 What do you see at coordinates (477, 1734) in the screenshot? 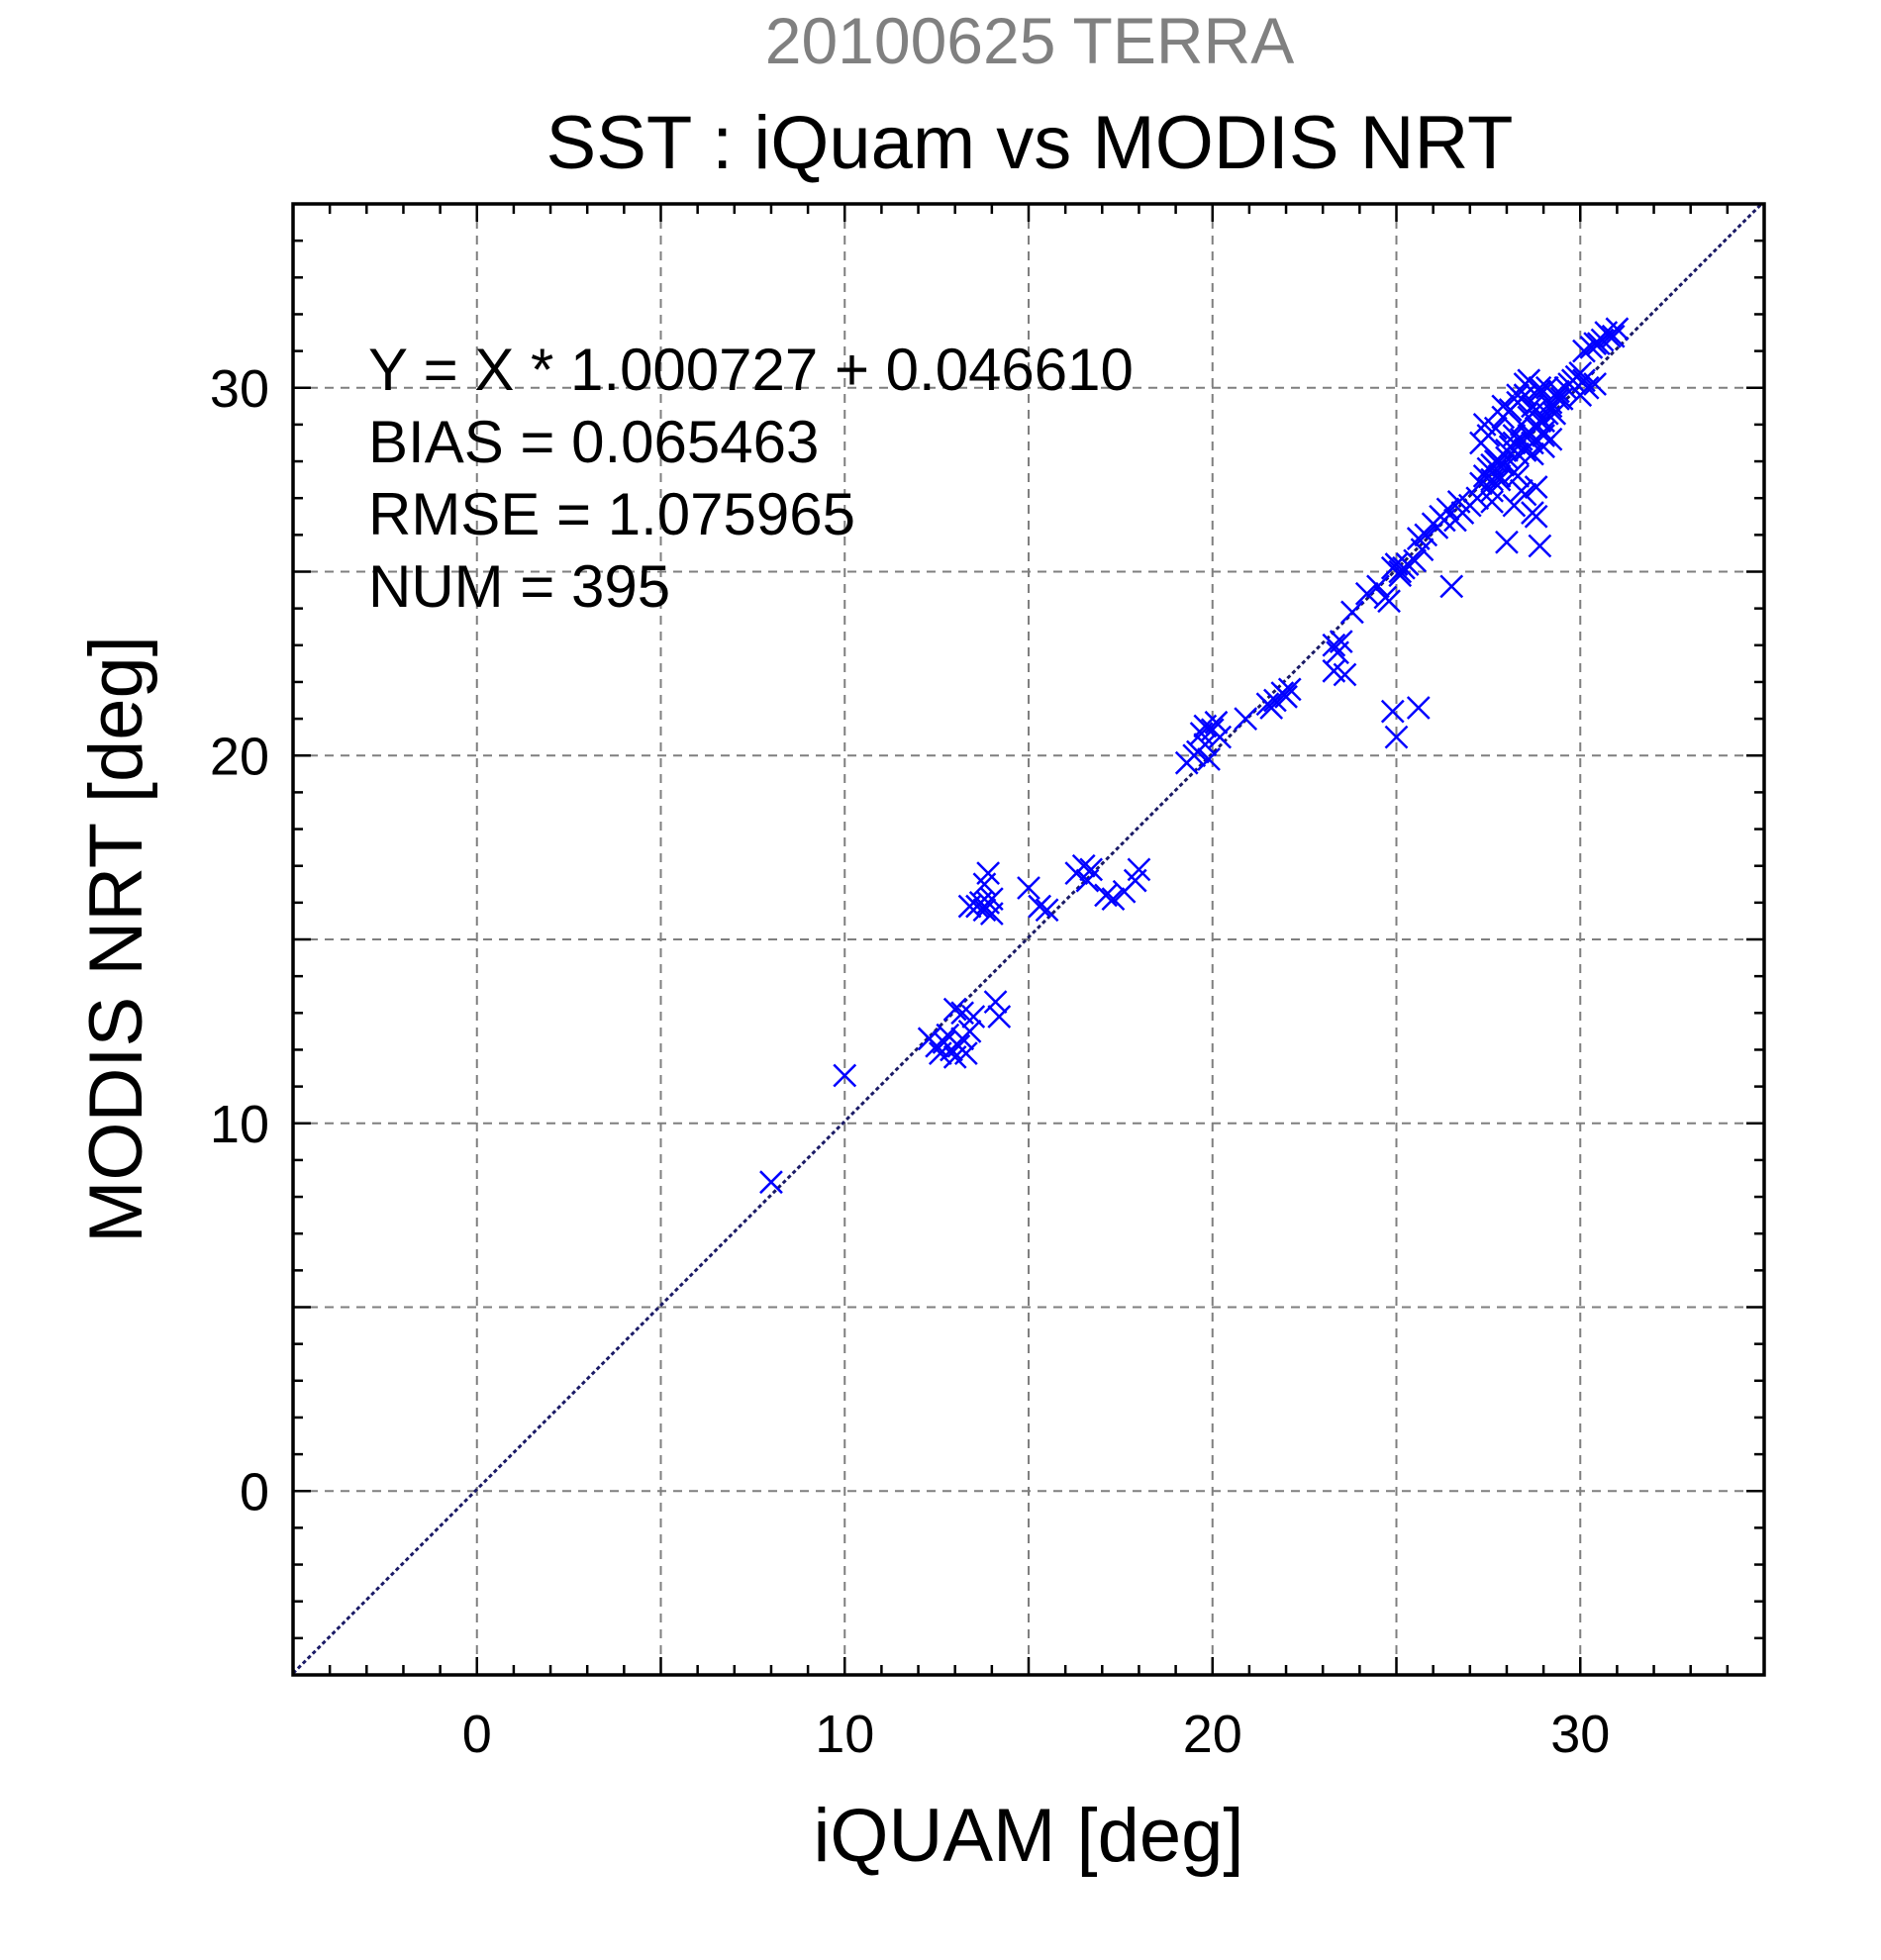
I see `x-tick-label: 0` at bounding box center [477, 1734].